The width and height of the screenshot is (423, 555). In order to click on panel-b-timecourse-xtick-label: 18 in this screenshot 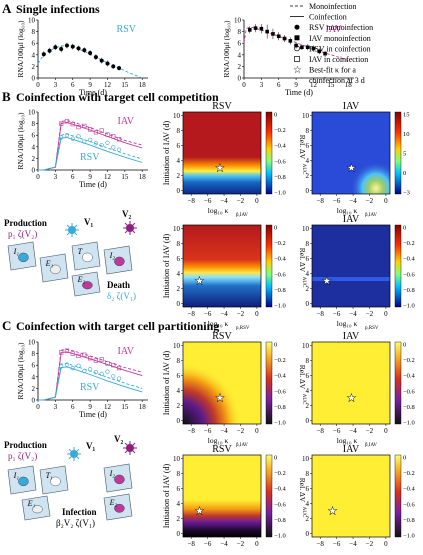, I will do `click(143, 177)`.